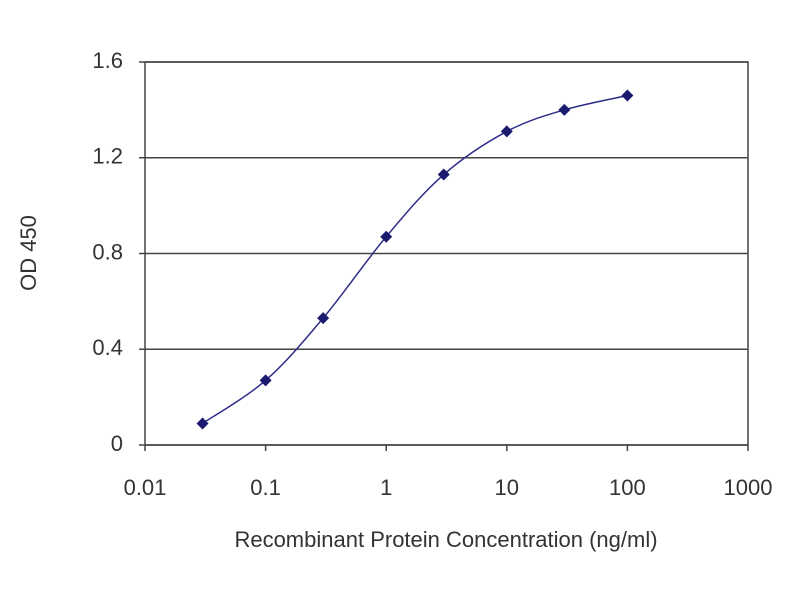  Describe the element at coordinates (107, 347) in the screenshot. I see `y-tick-label: 0.4` at that location.